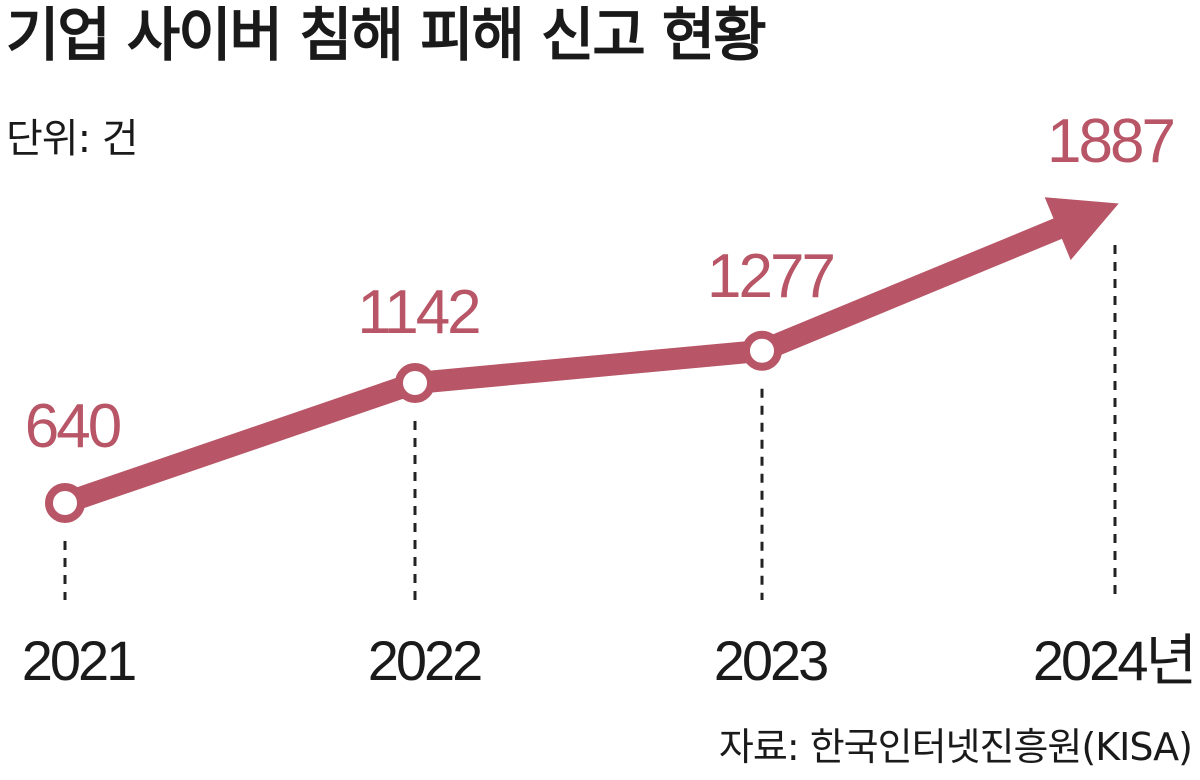 The height and width of the screenshot is (780, 1200). What do you see at coordinates (72, 139) in the screenshot?
I see `unit-label: 단위: 건` at bounding box center [72, 139].